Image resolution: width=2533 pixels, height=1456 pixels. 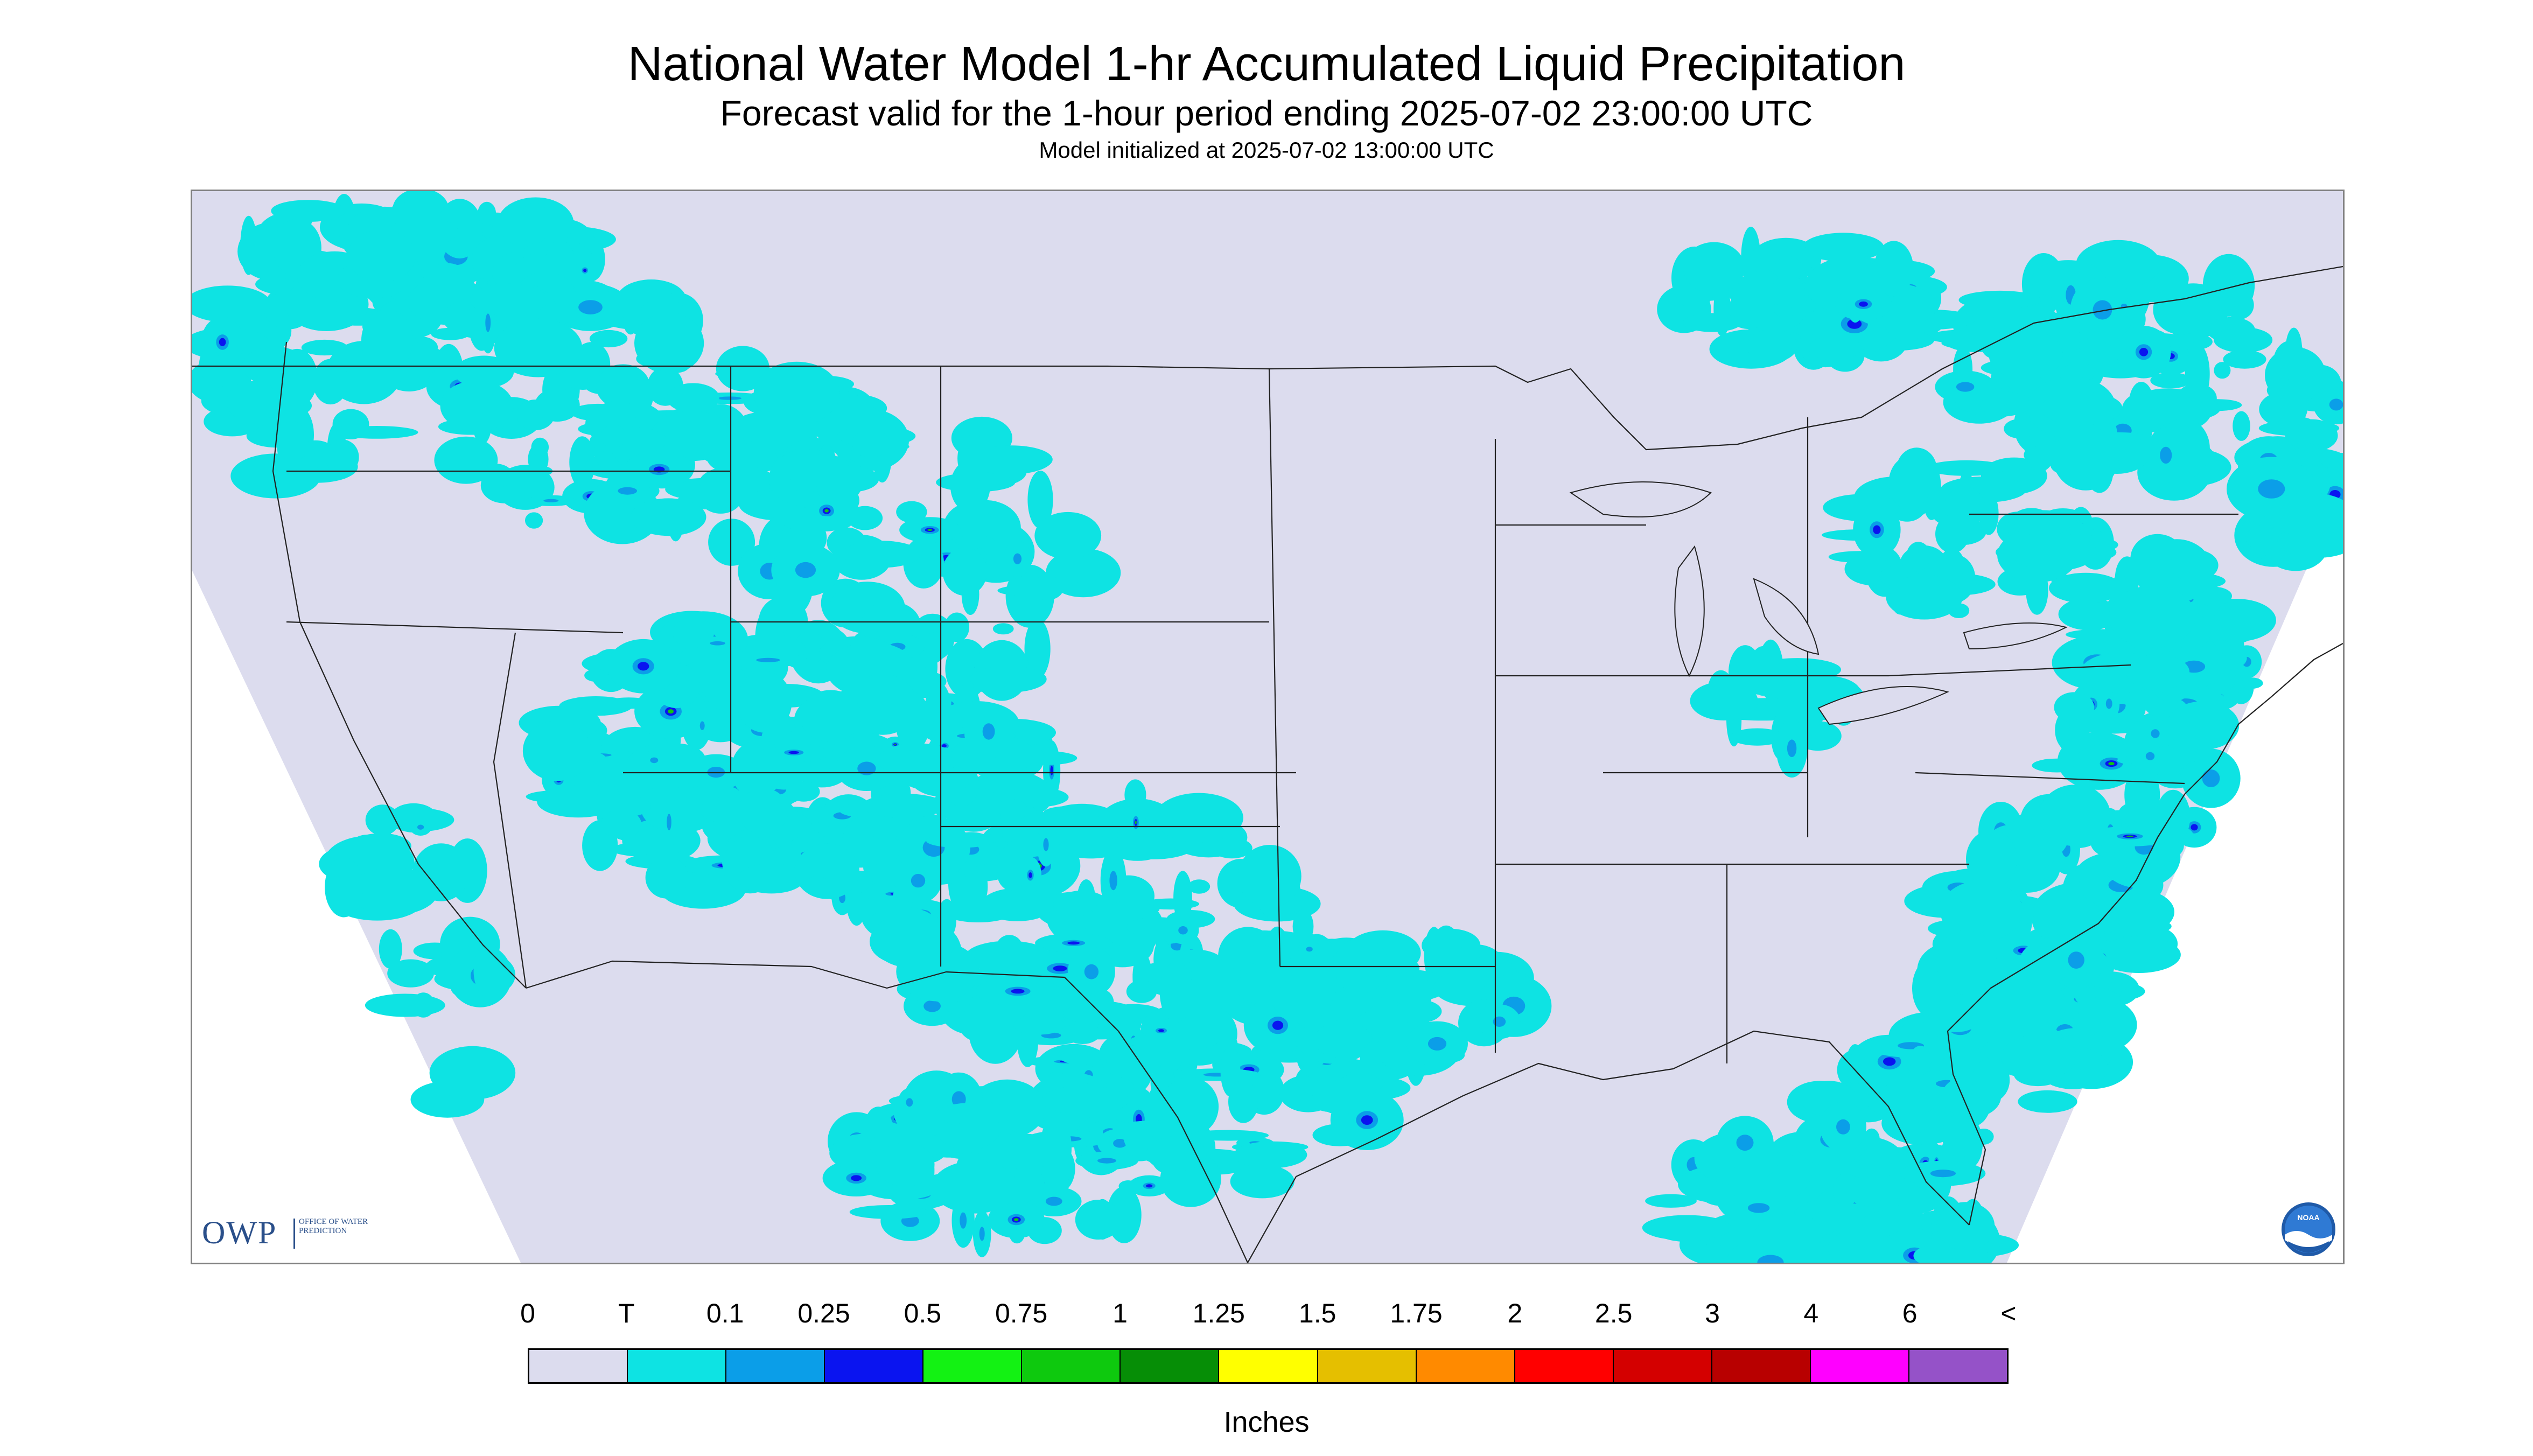 I want to click on owp-logo: OWP Office of Water Prediction, so click(x=291, y=1235).